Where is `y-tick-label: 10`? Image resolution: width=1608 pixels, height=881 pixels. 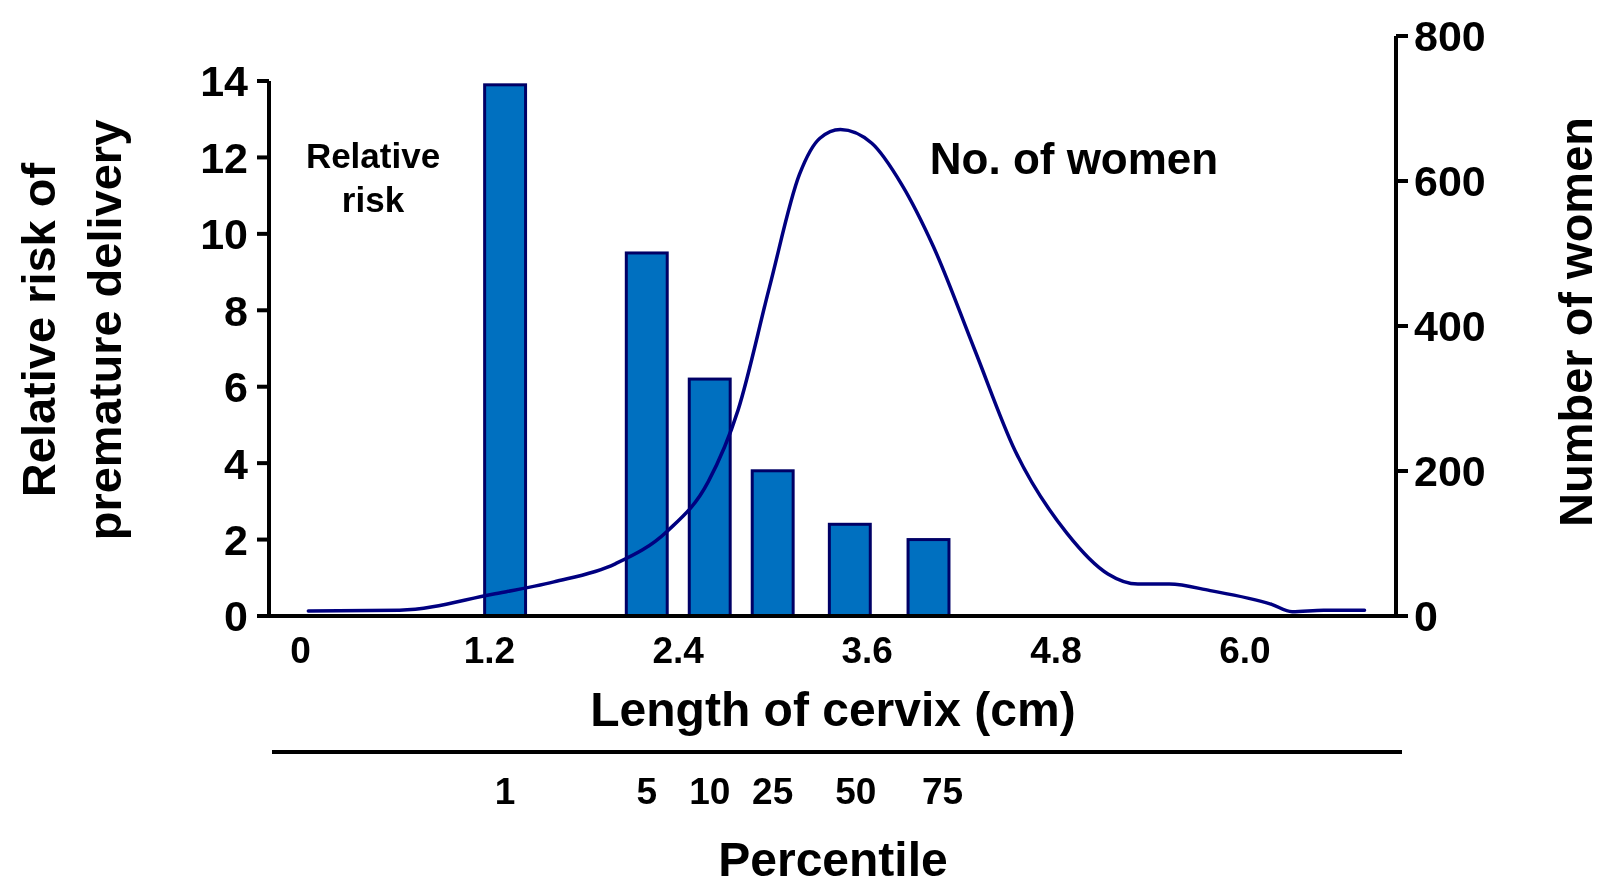
y-tick-label: 10 is located at coordinates (224, 234).